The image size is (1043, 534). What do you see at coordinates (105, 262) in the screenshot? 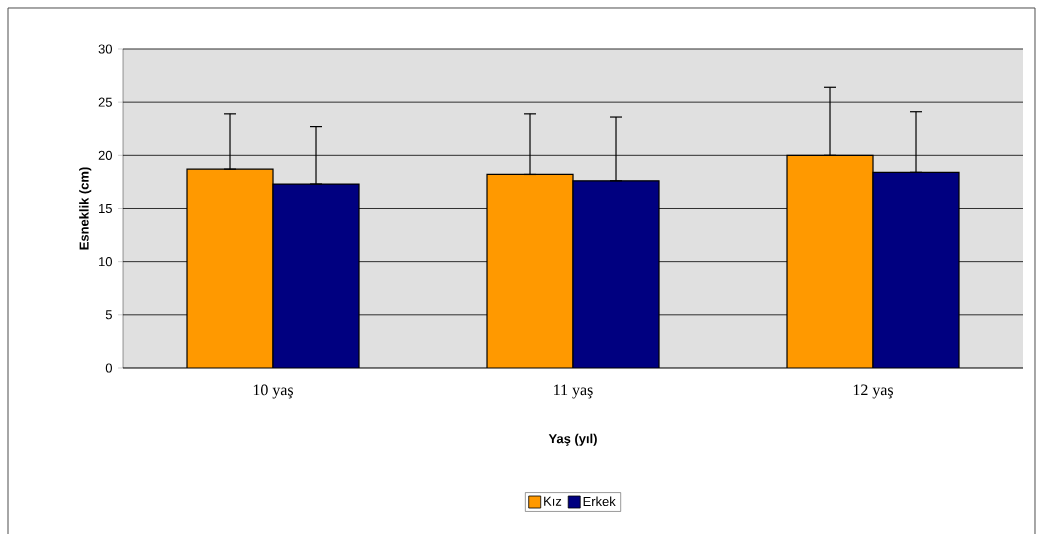
I see `y-tick-label: 10` at bounding box center [105, 262].